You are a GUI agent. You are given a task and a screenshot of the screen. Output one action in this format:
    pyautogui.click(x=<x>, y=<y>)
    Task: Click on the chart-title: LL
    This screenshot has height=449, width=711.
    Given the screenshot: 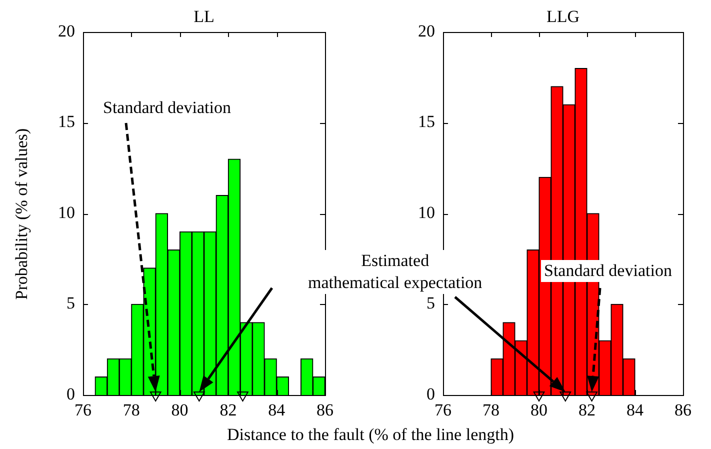 What is the action you would take?
    pyautogui.click(x=204, y=16)
    